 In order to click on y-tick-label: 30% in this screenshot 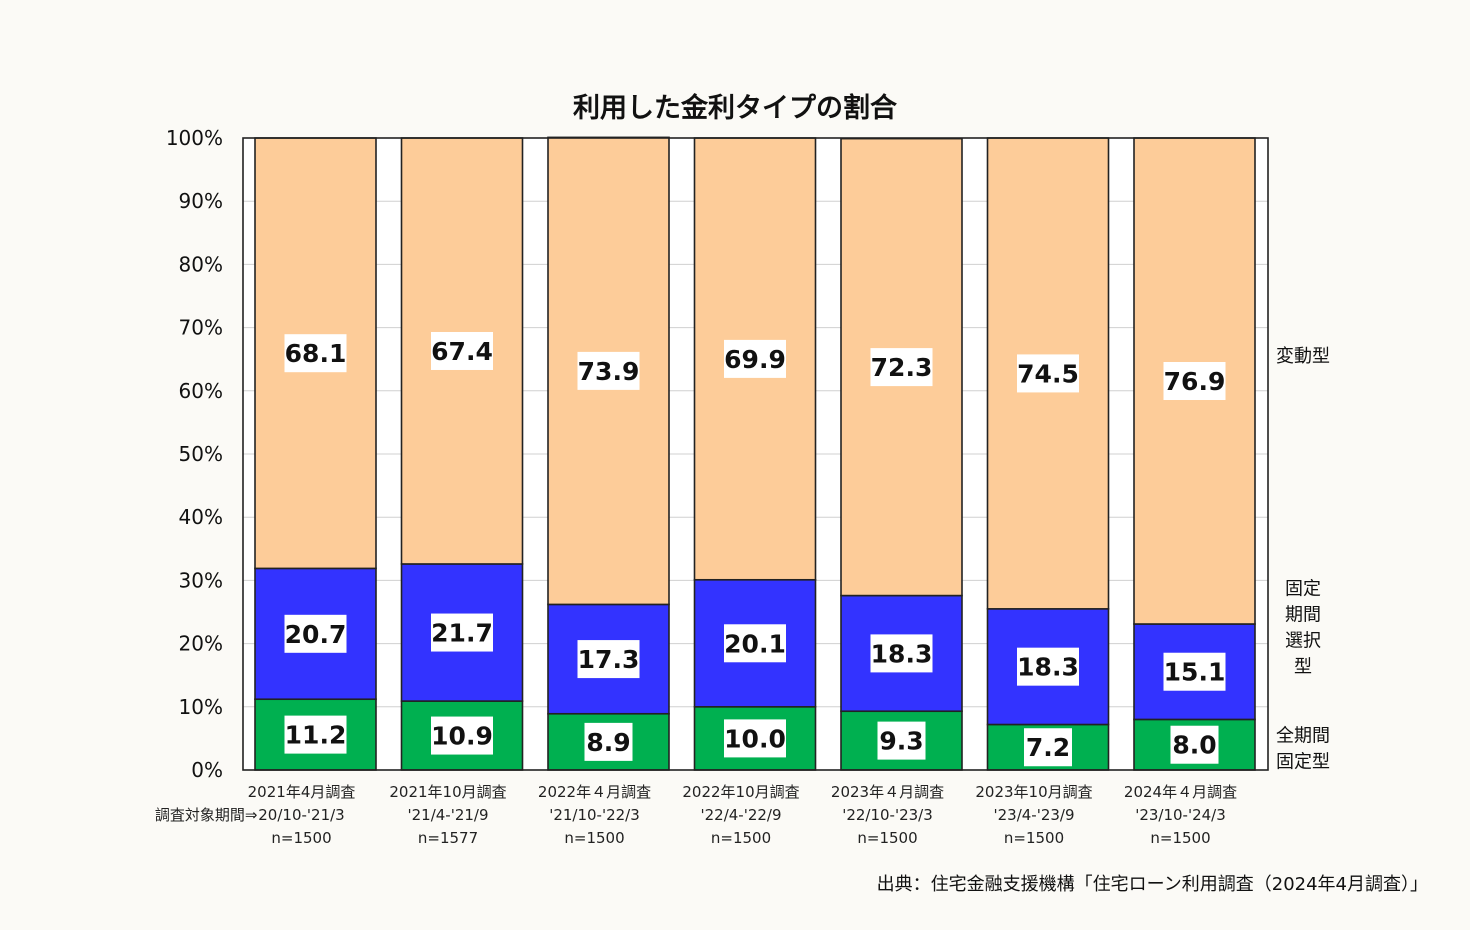, I will do `click(201, 580)`.